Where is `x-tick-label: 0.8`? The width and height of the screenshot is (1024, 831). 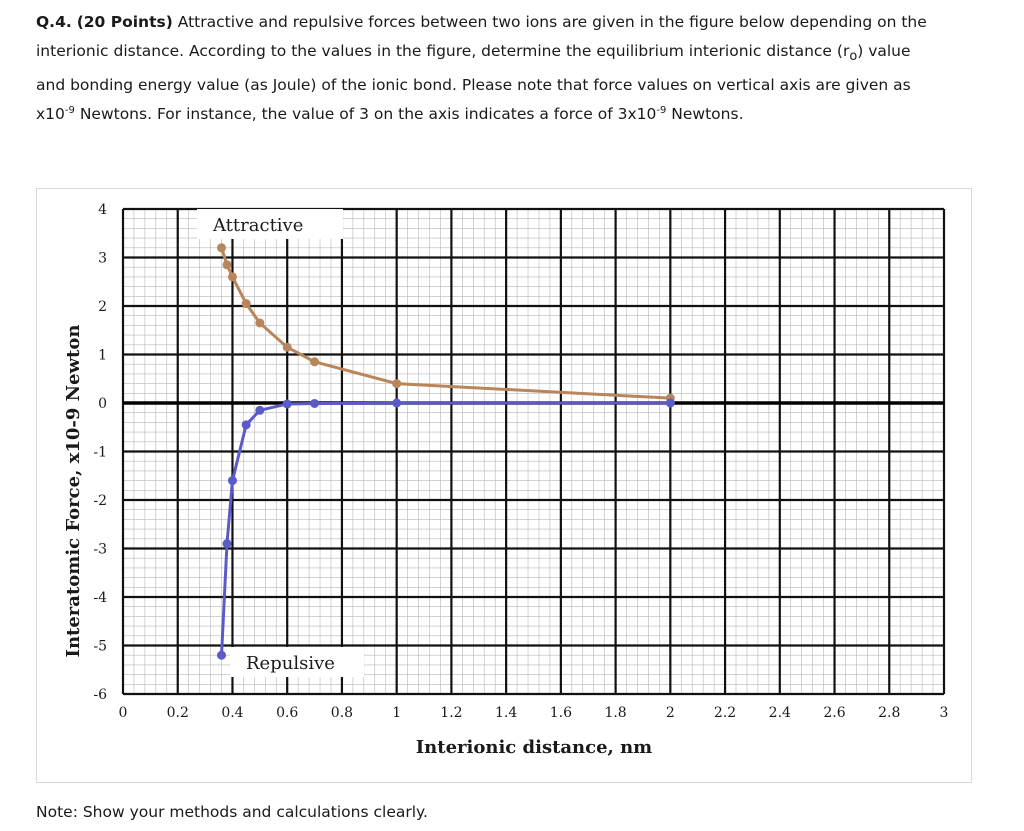 x-tick-label: 0.8 is located at coordinates (342, 713).